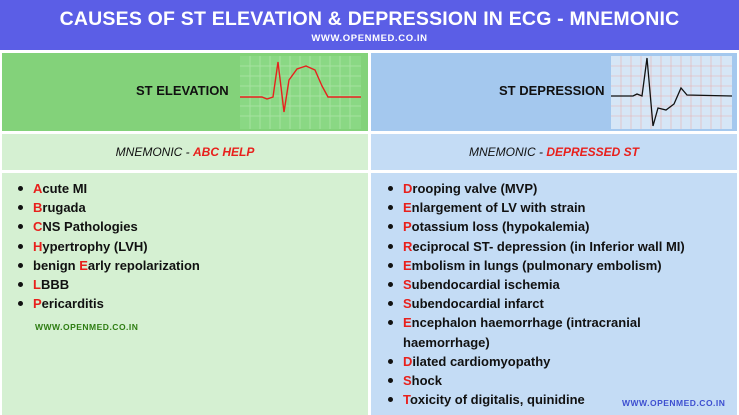 Image resolution: width=739 pixels, height=415 pixels. I want to click on elevation-mnemonic-word: ABC HELP, so click(224, 152).